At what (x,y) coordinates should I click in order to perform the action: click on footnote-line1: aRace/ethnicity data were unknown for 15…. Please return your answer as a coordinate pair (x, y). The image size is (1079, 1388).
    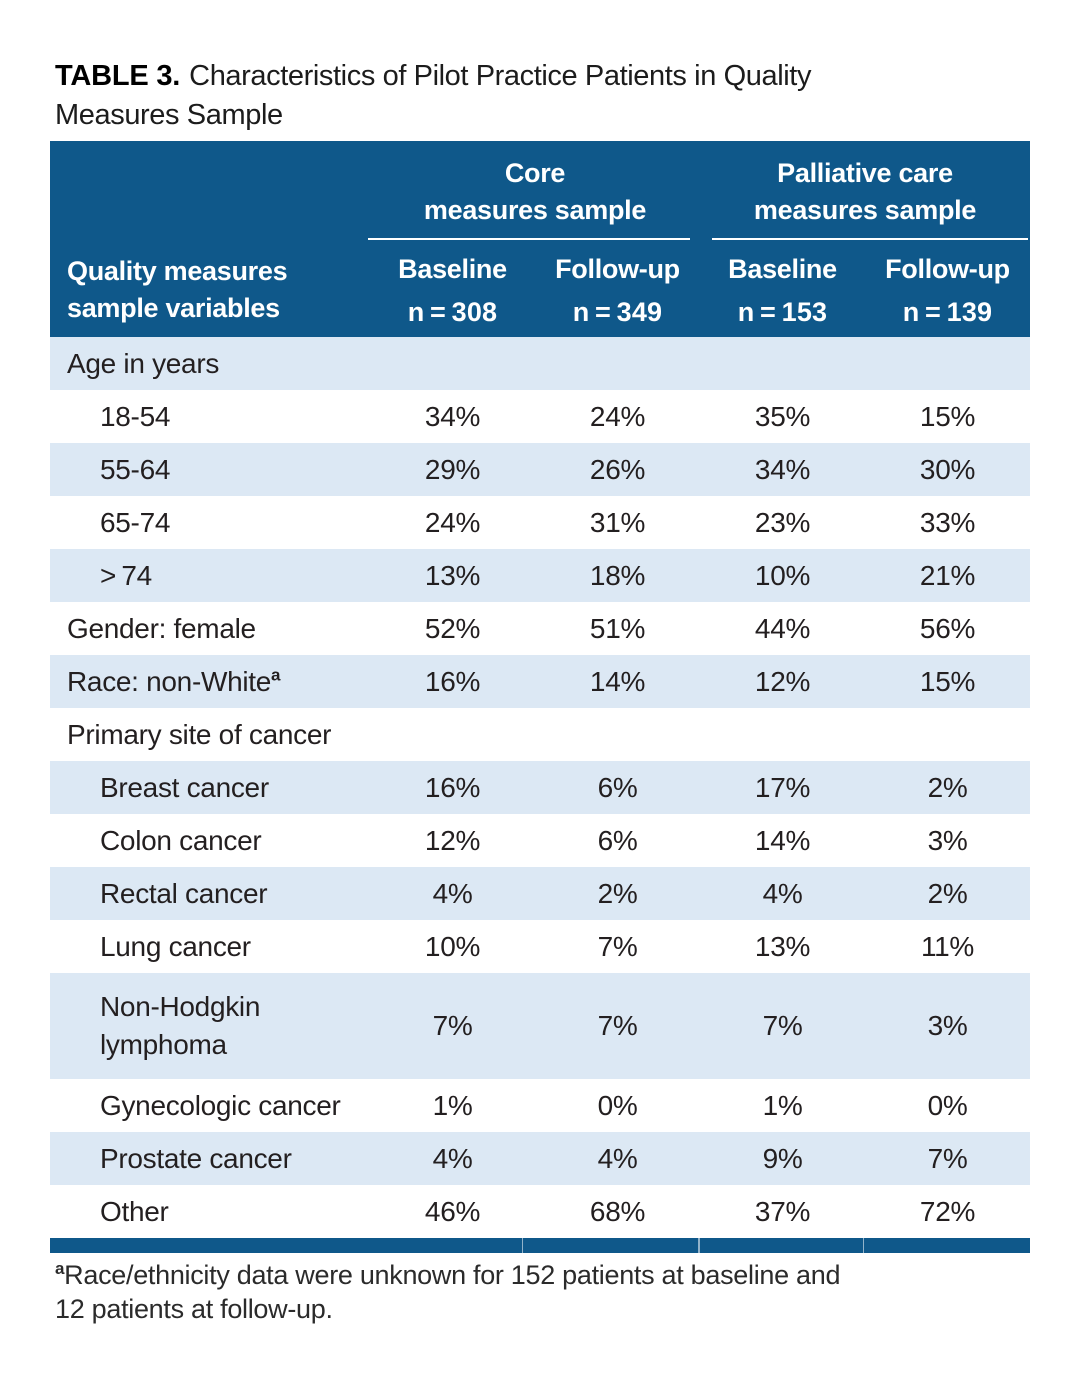
    Looking at the image, I should click on (448, 1274).